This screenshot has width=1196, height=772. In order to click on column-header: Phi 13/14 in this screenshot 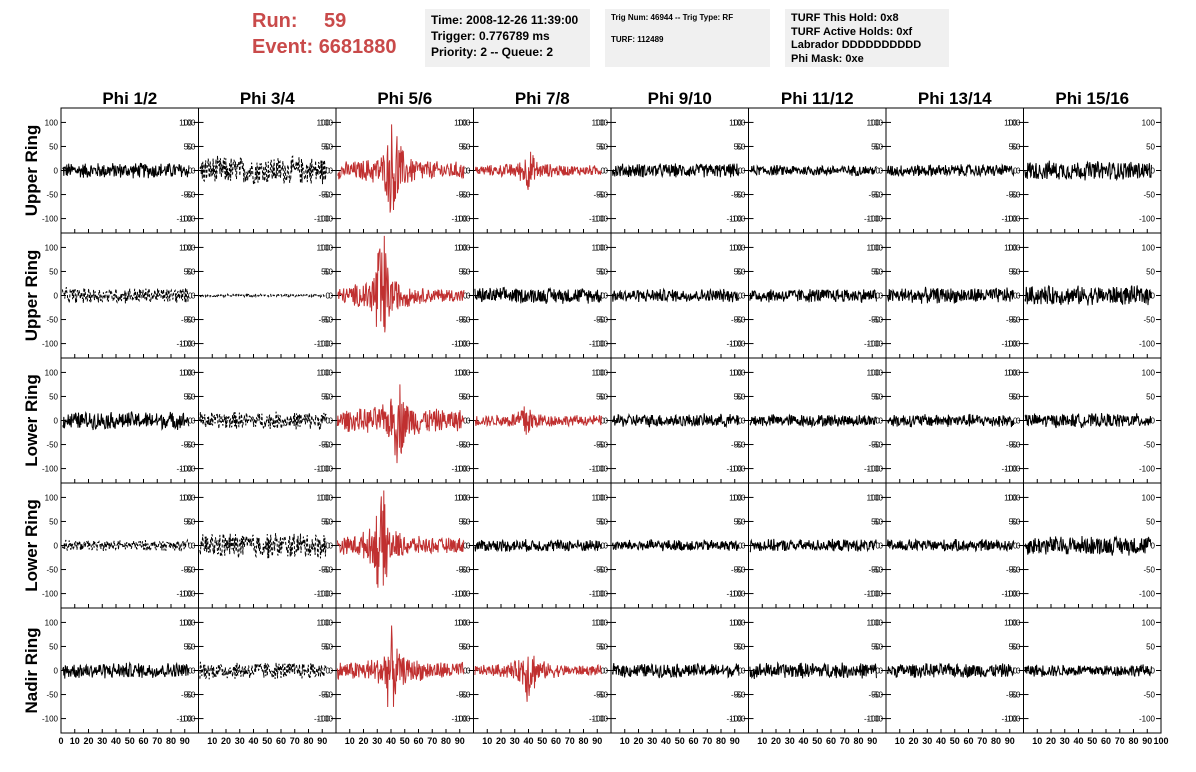, I will do `click(955, 98)`.